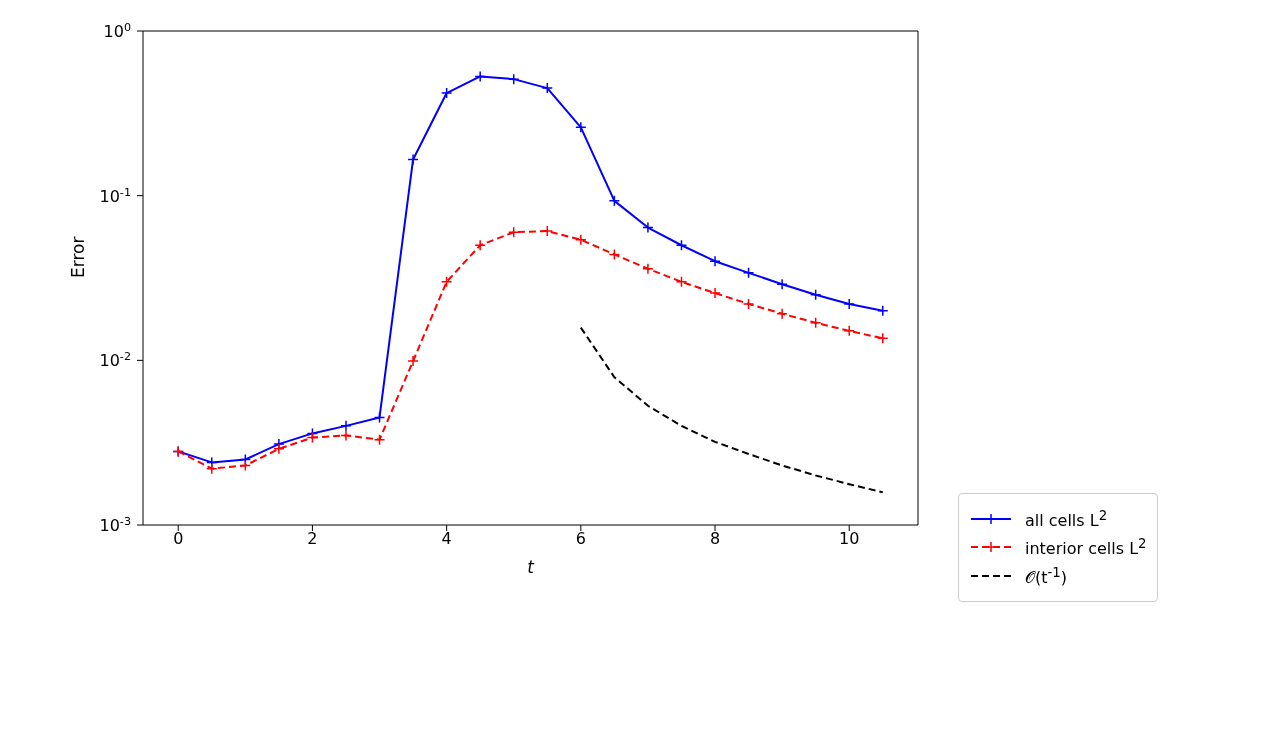  Describe the element at coordinates (715, 539) in the screenshot. I see `x-tick-label: 8` at that location.